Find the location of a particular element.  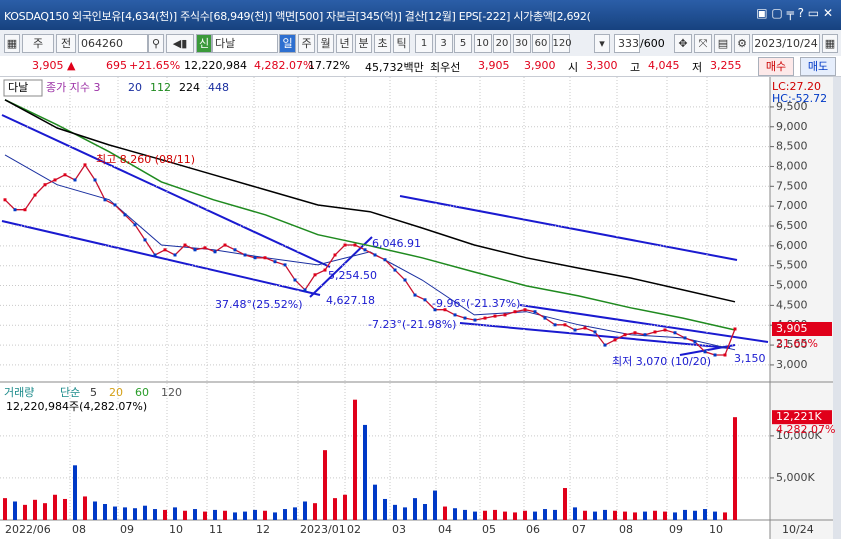

market-select: 주 is located at coordinates (38, 43).